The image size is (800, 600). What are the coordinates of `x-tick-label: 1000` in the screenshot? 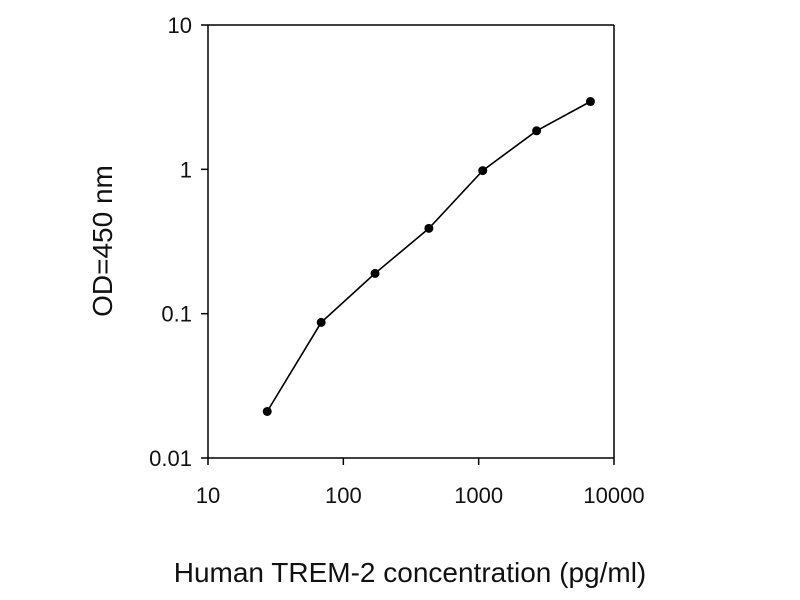 It's located at (478, 495).